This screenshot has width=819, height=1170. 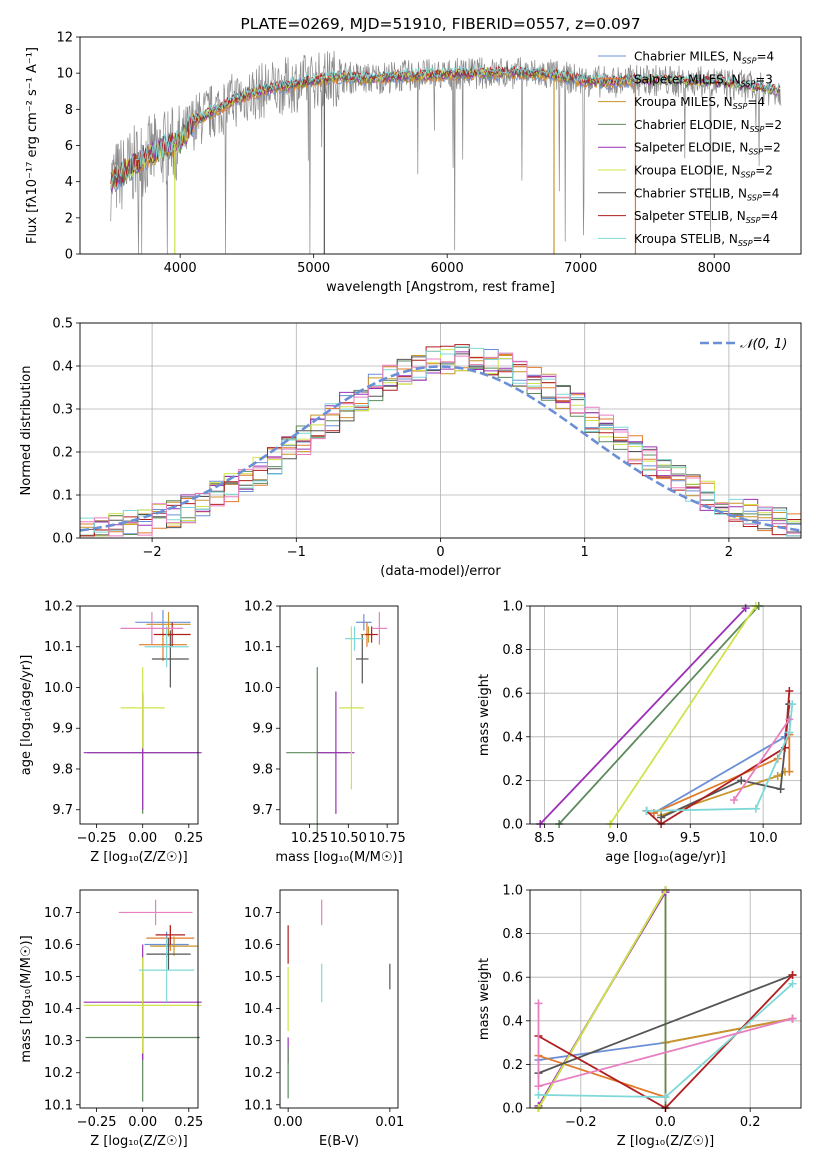 I want to click on x-tick-label: 8000, so click(x=714, y=268).